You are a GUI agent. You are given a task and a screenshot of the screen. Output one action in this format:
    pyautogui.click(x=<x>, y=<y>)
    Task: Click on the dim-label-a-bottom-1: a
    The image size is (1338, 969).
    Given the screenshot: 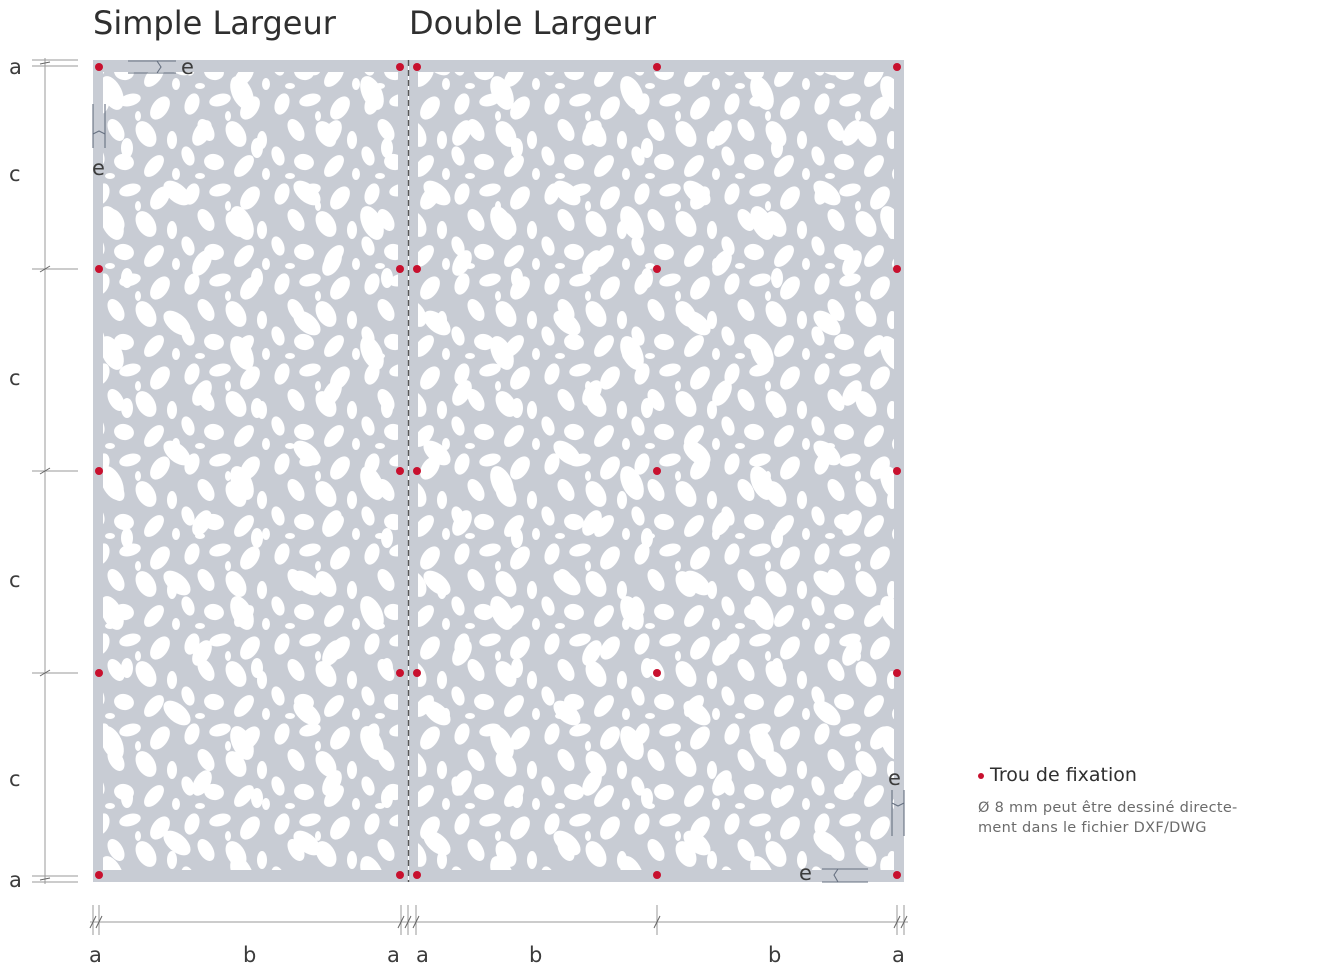 What is the action you would take?
    pyautogui.click(x=95, y=955)
    